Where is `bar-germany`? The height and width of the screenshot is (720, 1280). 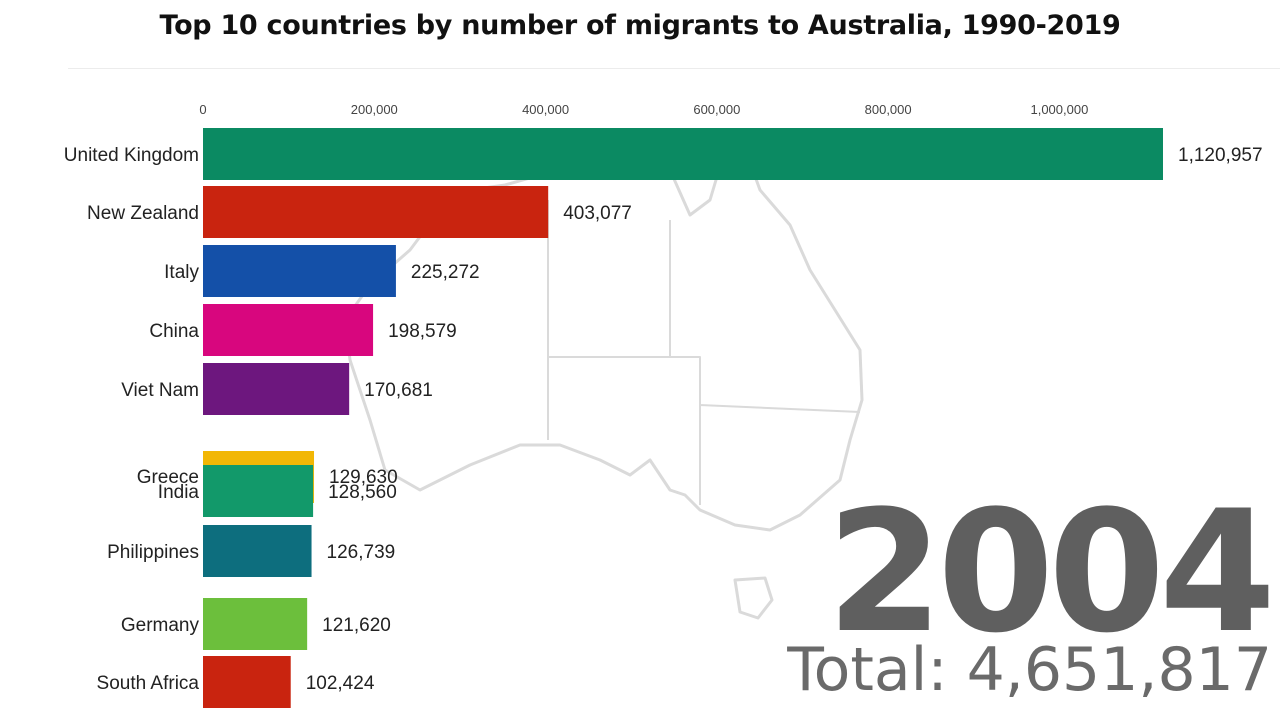 bar-germany is located at coordinates (255, 624).